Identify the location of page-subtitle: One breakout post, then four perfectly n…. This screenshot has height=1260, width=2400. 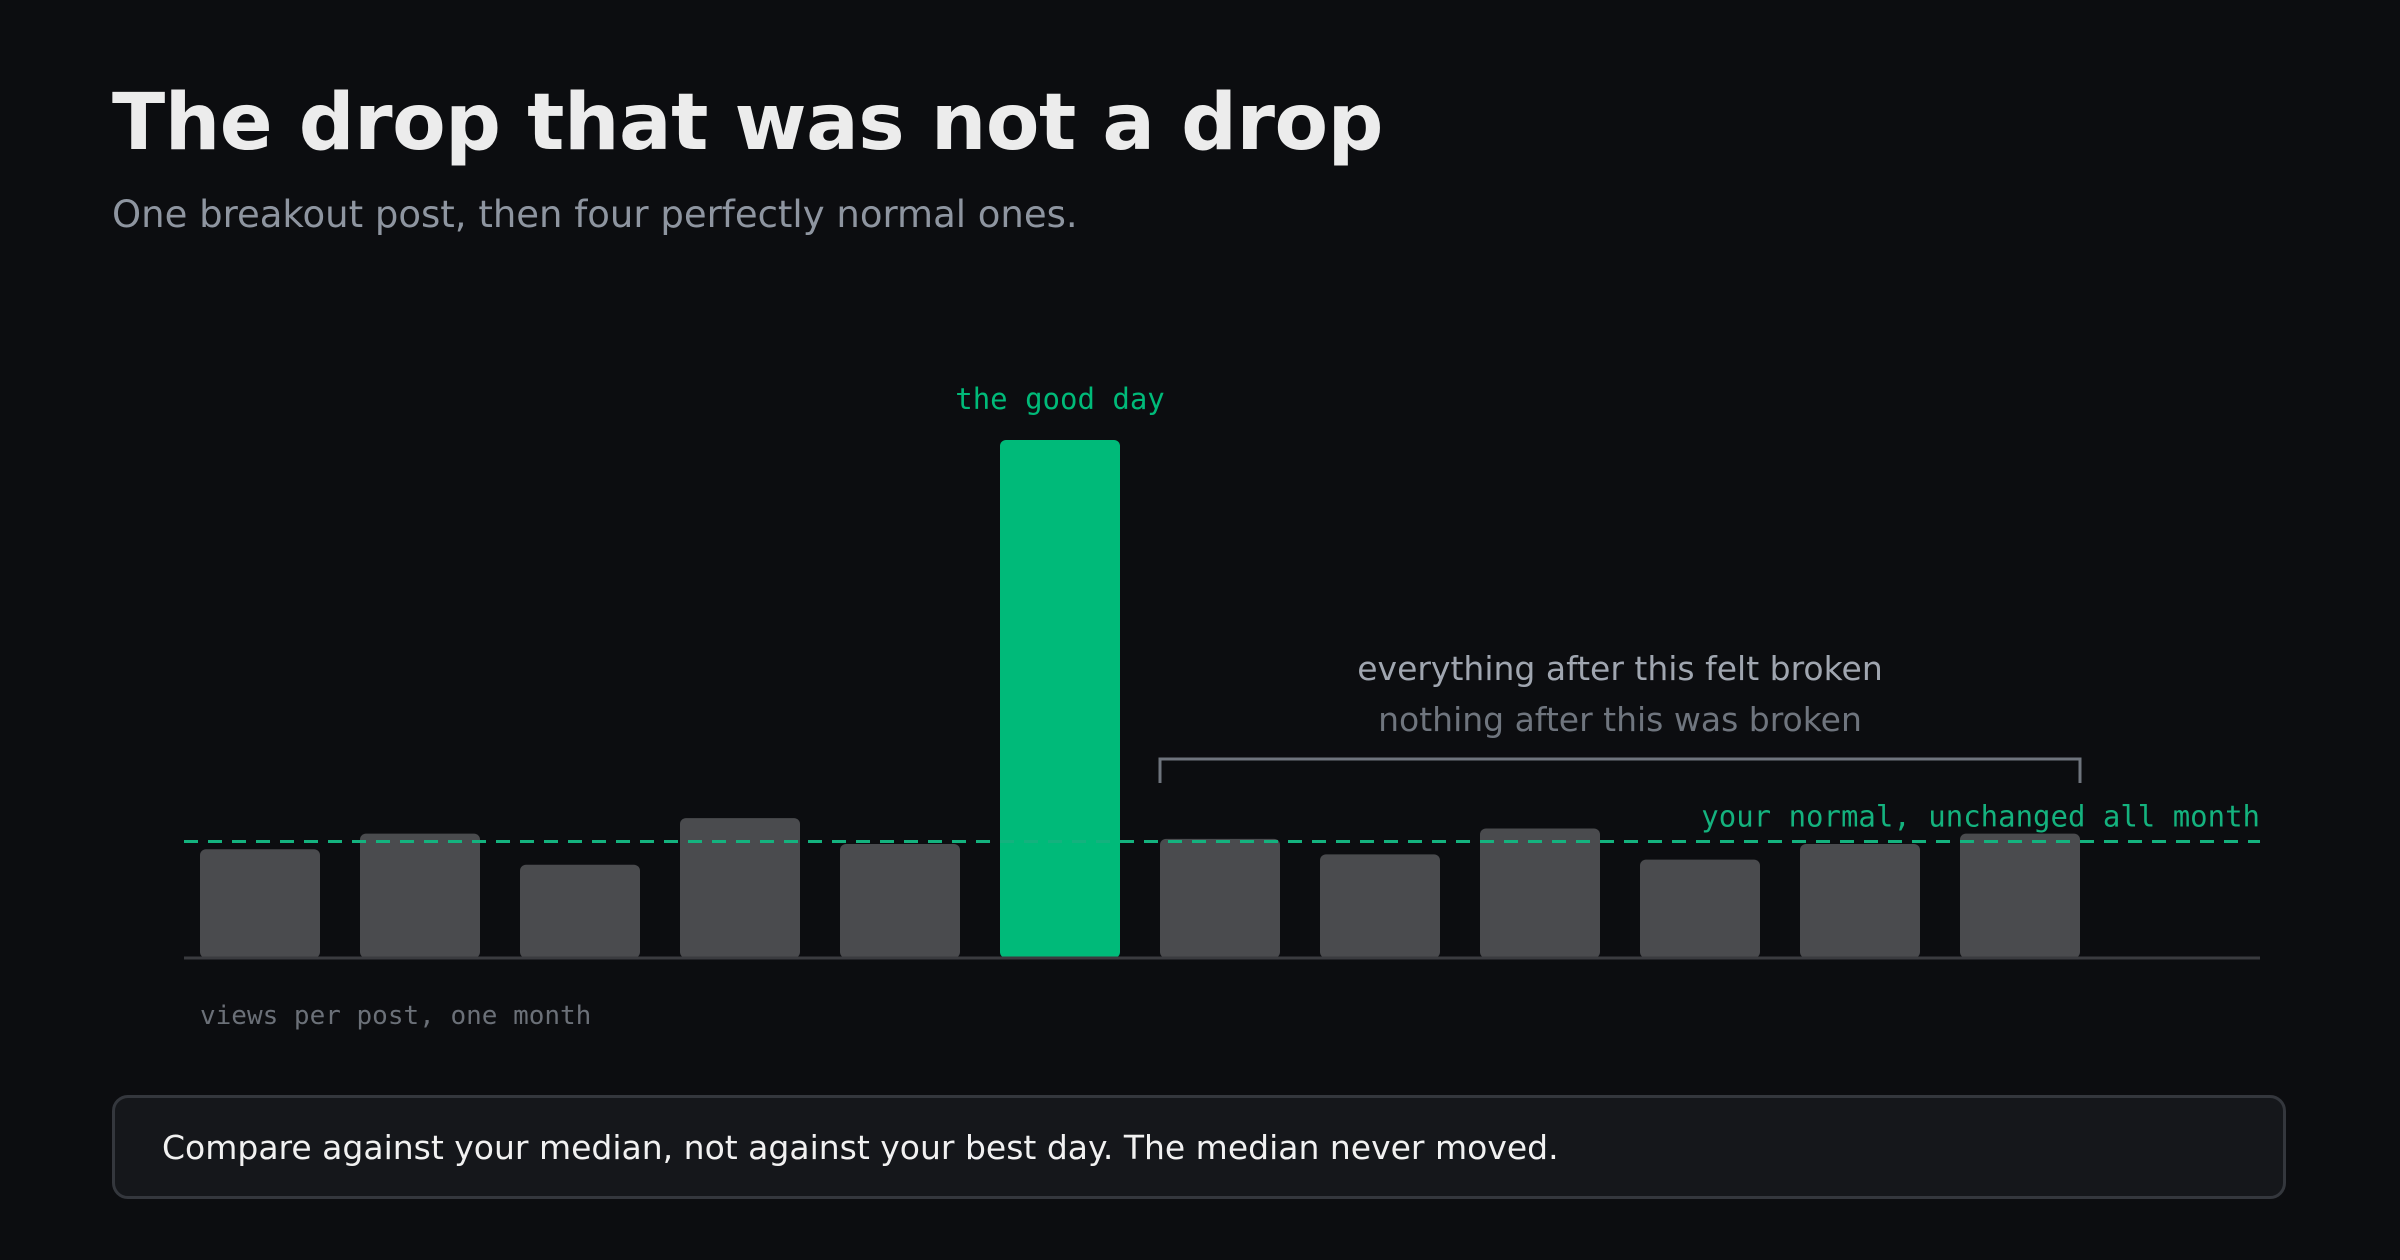
(595, 214).